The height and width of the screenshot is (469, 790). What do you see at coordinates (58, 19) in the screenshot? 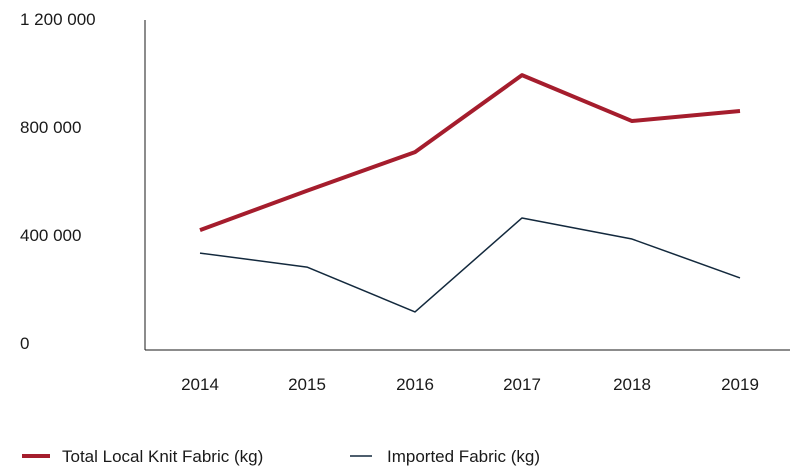
I see `y-tick-label: 1 200 000` at bounding box center [58, 19].